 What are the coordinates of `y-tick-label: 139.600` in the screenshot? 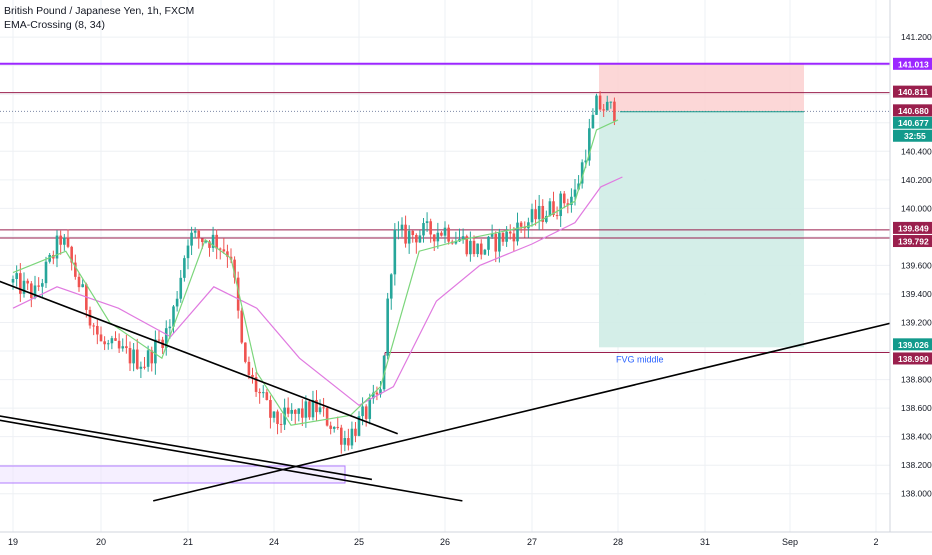 It's located at (916, 265).